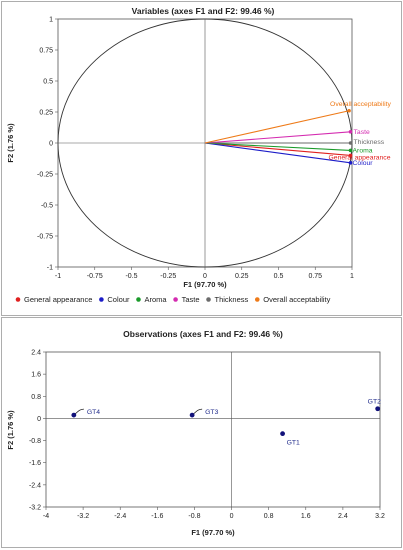 The width and height of the screenshot is (403, 550). I want to click on y-tick-label: 0.25, so click(46, 113).